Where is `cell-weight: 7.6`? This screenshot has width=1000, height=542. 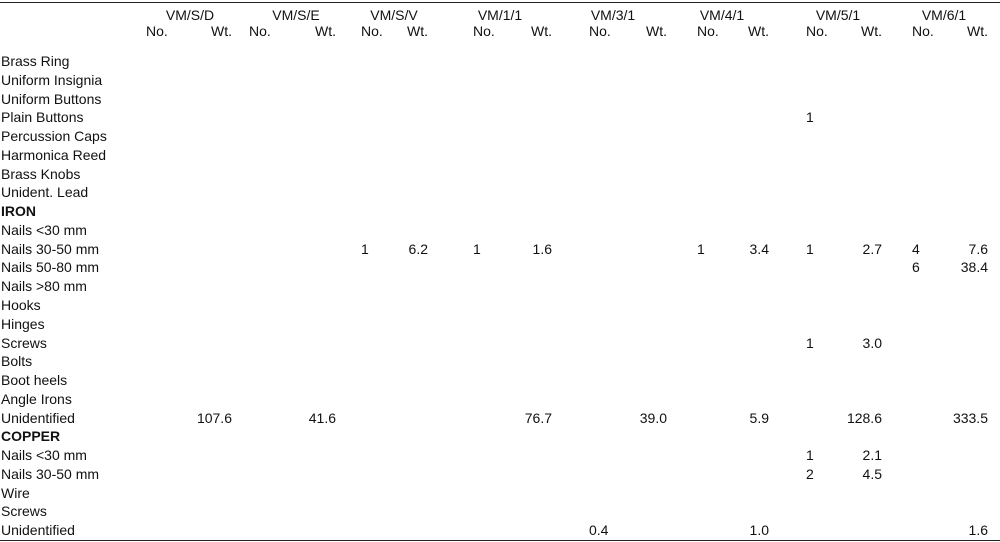 cell-weight: 7.6 is located at coordinates (978, 248).